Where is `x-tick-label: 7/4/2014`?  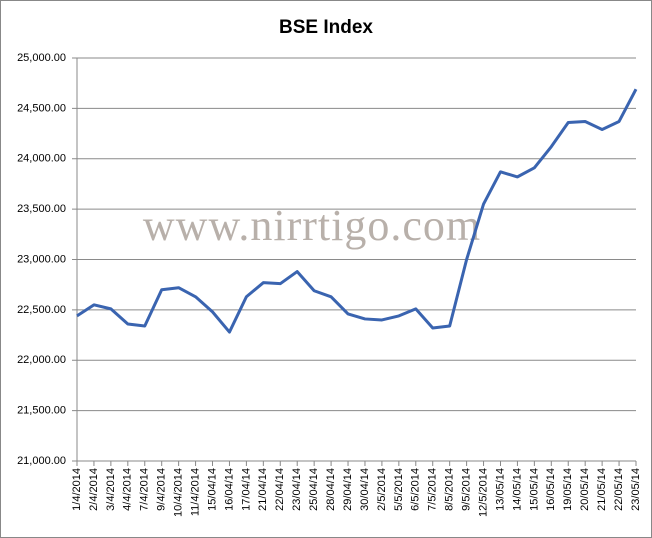 x-tick-label: 7/4/2014 is located at coordinates (145, 489).